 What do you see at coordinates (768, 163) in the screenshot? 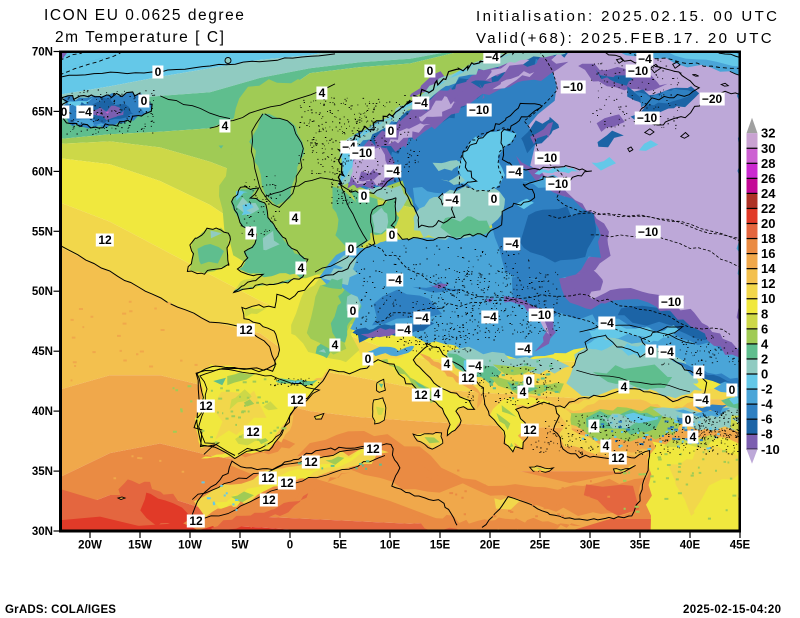
I see `svg-text: 28` at bounding box center [768, 163].